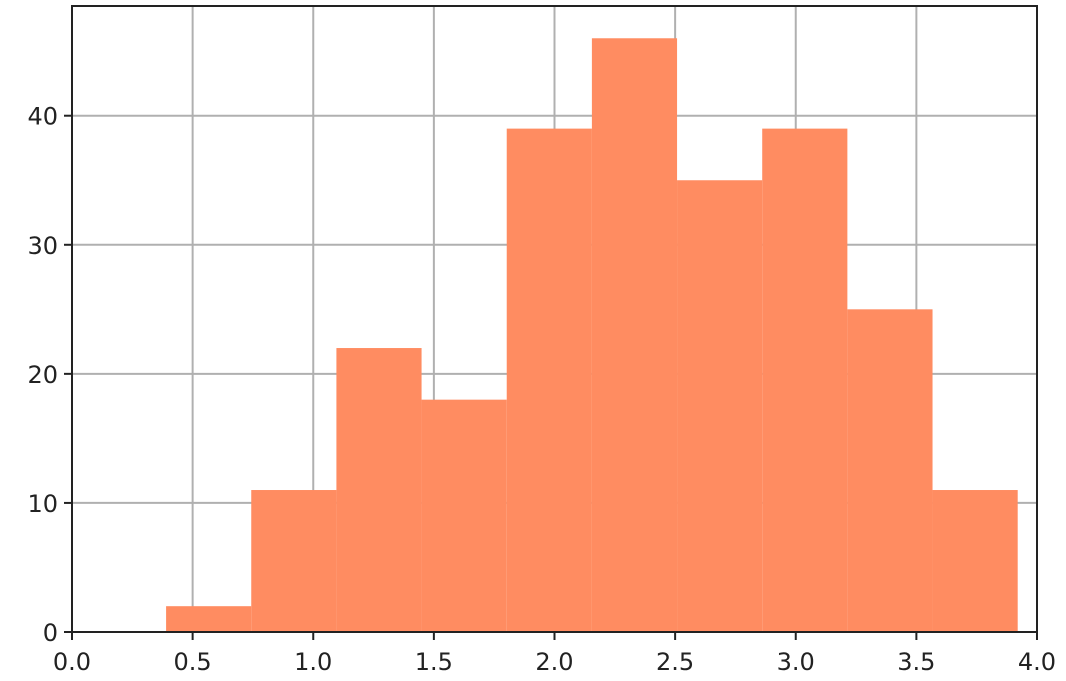 The width and height of the screenshot is (1066, 681). I want to click on x-tick-label-5: 2.5, so click(675, 662).